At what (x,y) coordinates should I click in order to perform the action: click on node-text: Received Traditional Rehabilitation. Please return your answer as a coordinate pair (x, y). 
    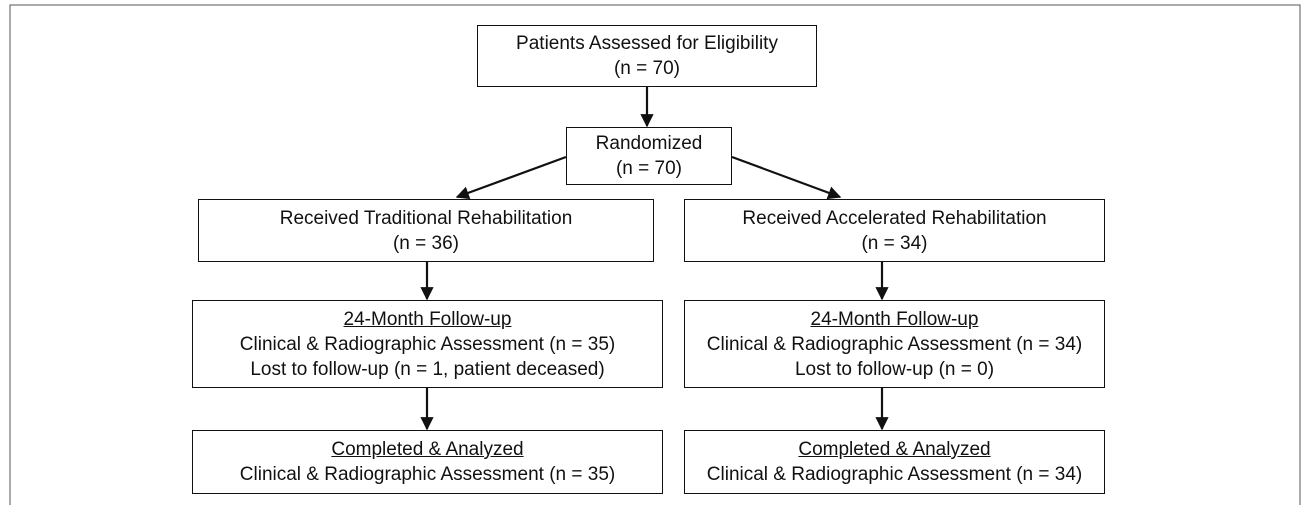
    Looking at the image, I should click on (426, 218).